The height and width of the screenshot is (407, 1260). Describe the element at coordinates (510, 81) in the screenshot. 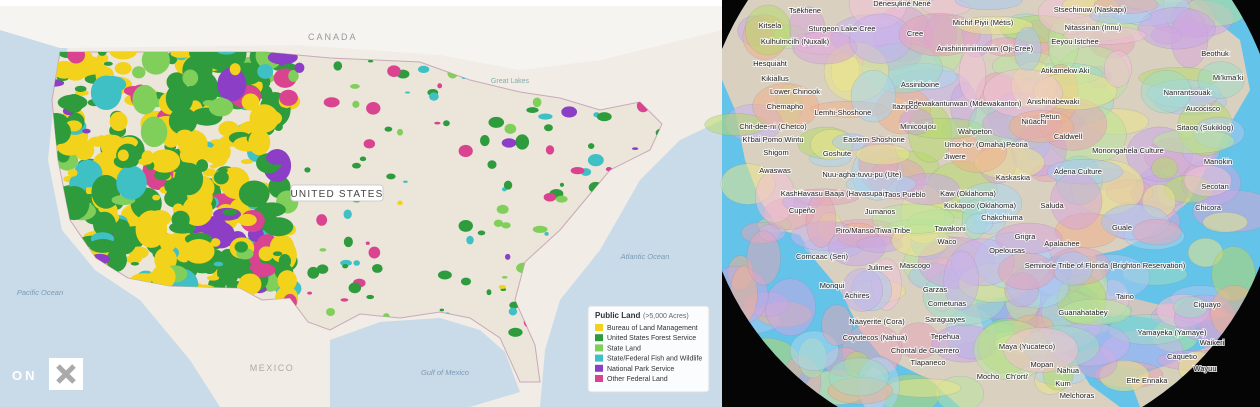

I see `place-label: Great Lakes` at that location.